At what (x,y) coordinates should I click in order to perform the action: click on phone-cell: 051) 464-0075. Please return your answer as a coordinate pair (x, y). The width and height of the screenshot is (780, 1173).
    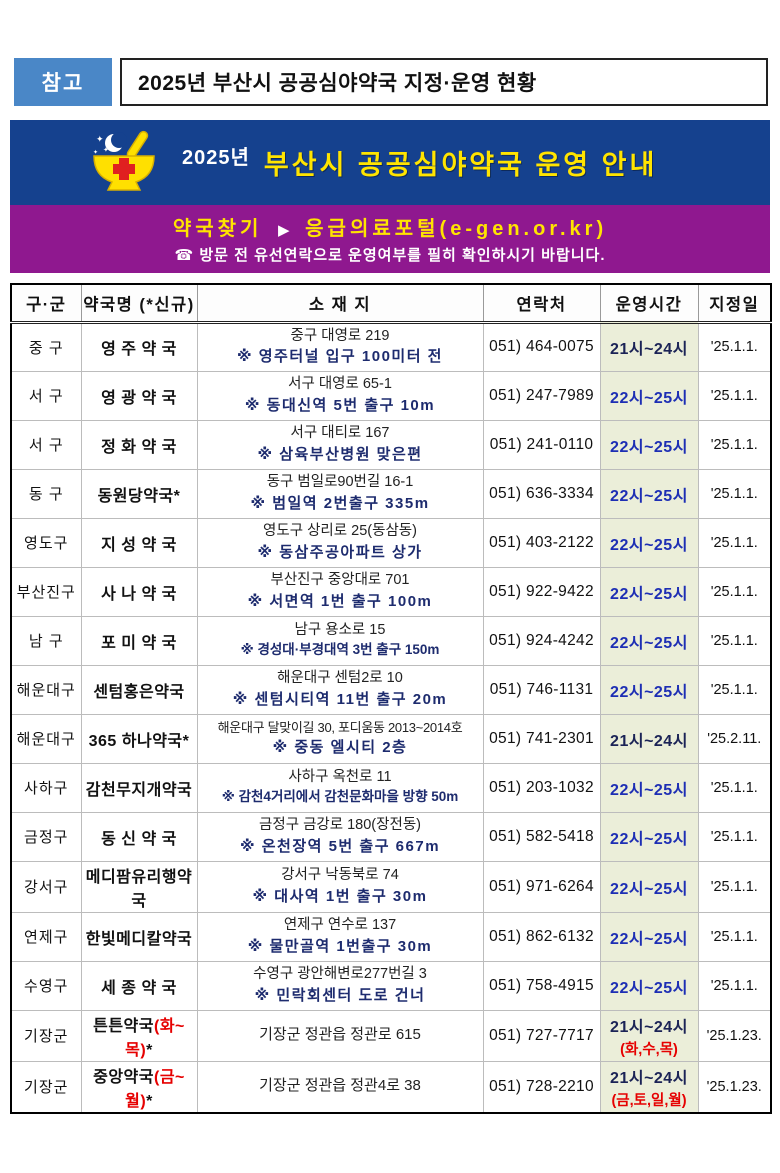
    Looking at the image, I should click on (541, 346).